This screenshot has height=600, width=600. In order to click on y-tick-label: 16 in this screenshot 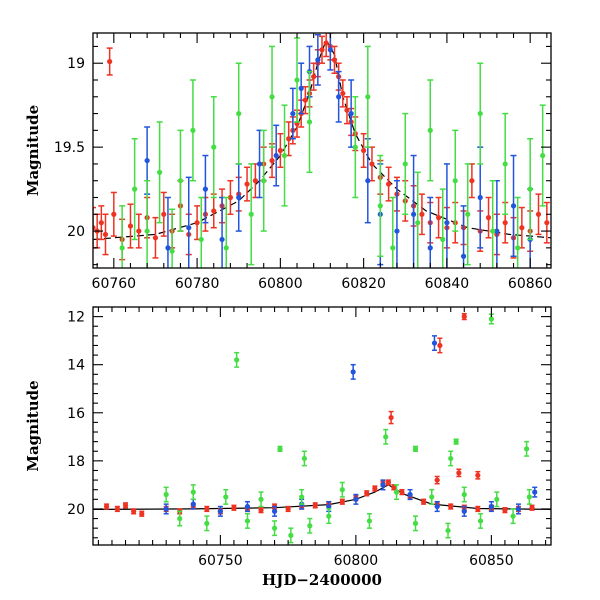, I will do `click(76, 414)`.